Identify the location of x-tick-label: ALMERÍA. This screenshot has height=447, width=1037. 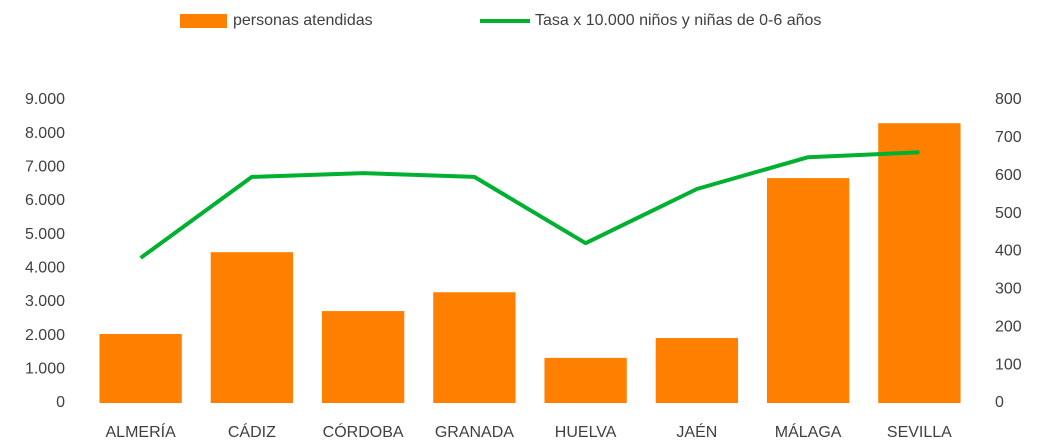
(141, 431).